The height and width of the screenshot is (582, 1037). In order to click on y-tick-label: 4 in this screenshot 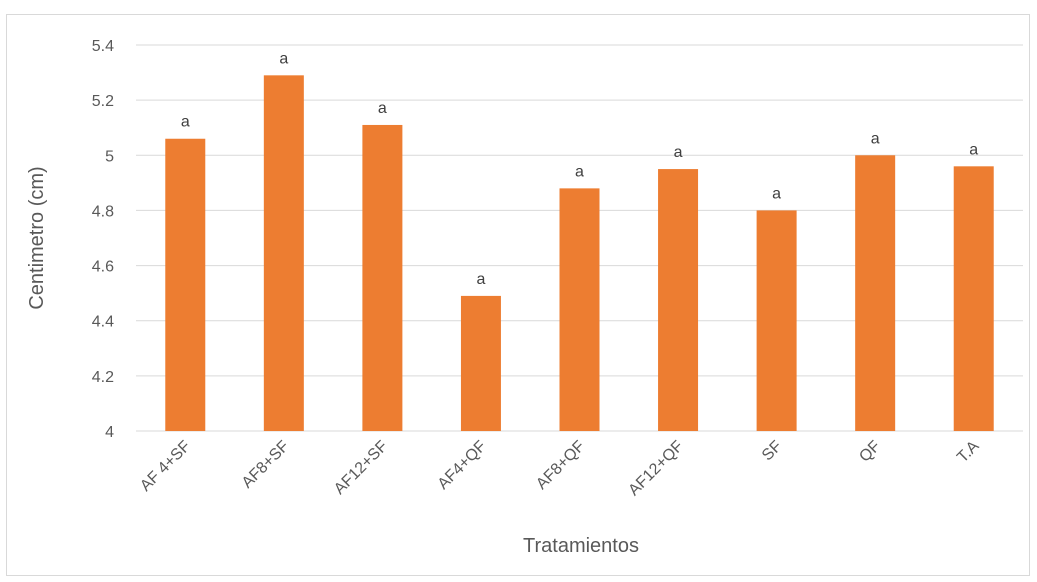, I will do `click(109, 432)`.